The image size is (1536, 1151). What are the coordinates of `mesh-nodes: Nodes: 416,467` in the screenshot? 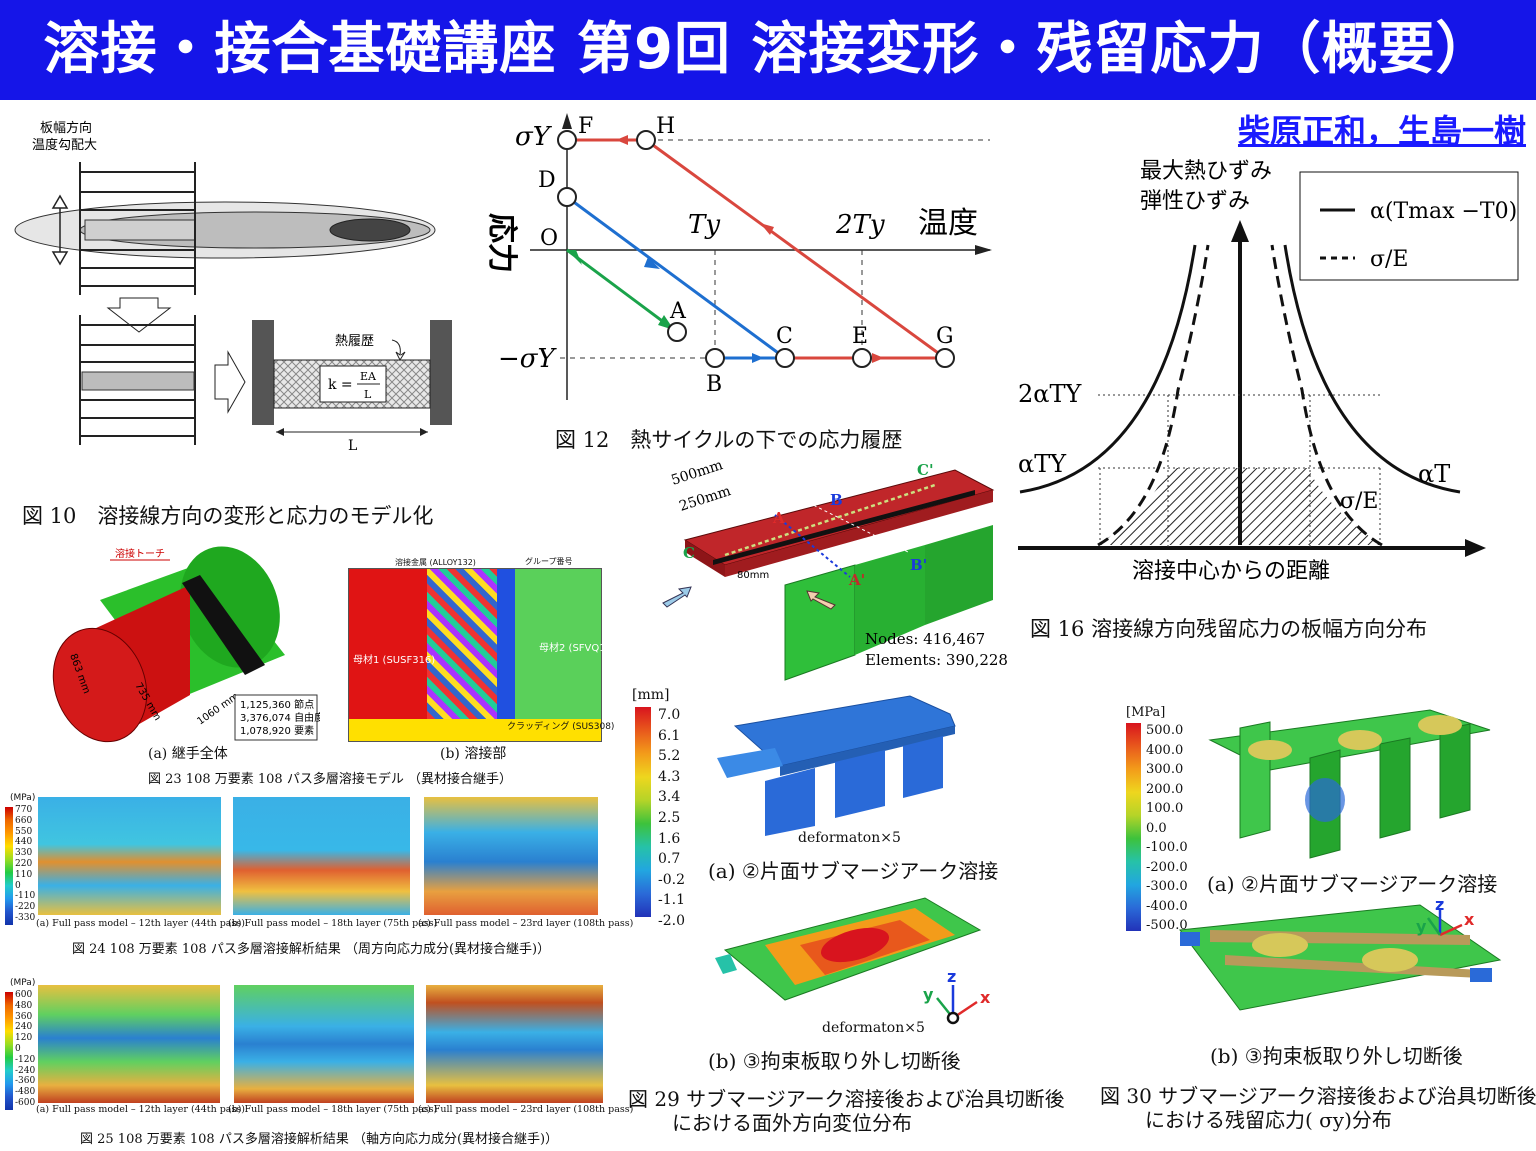 It's located at (925, 639).